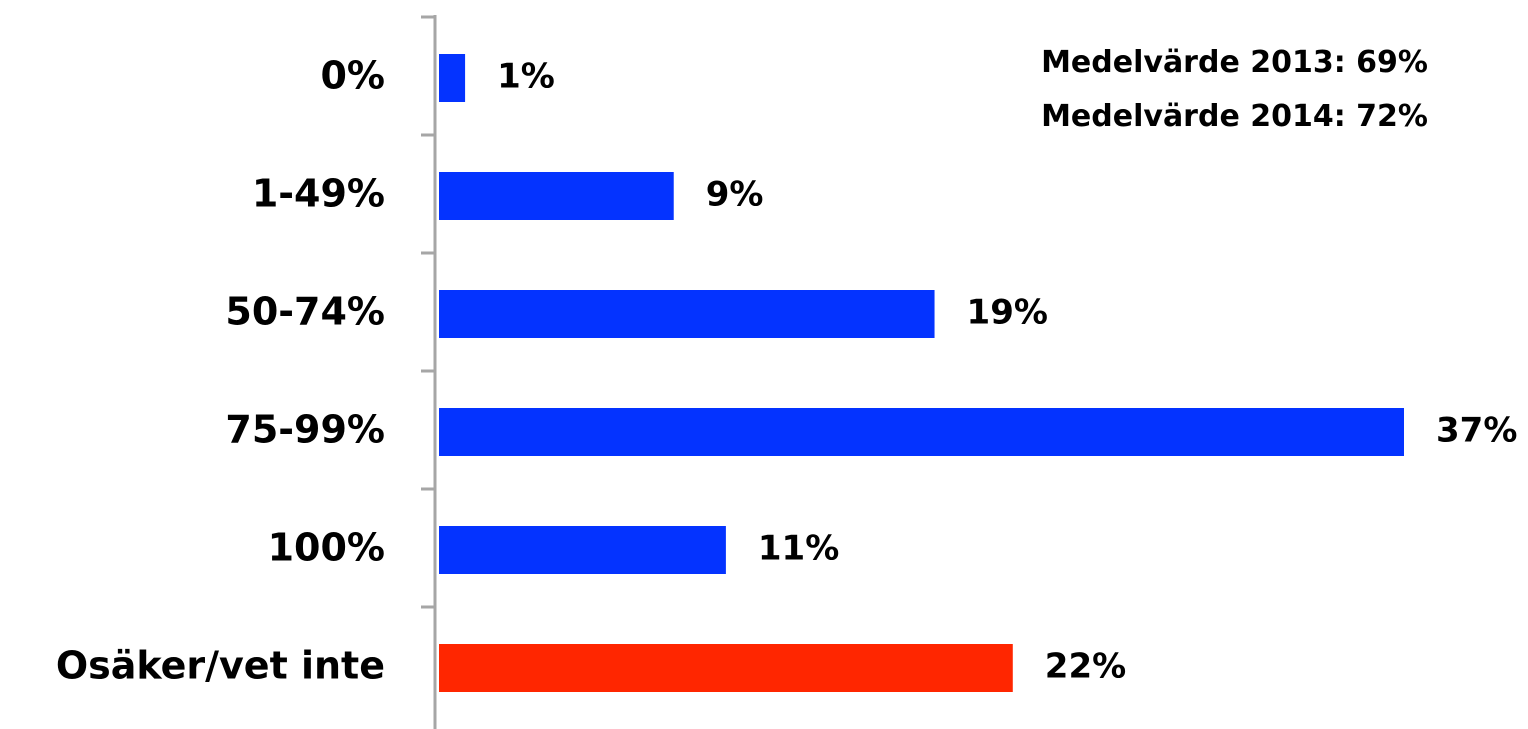 The width and height of the screenshot is (1528, 729). What do you see at coordinates (798, 549) in the screenshot?
I see `data-label: 11%` at bounding box center [798, 549].